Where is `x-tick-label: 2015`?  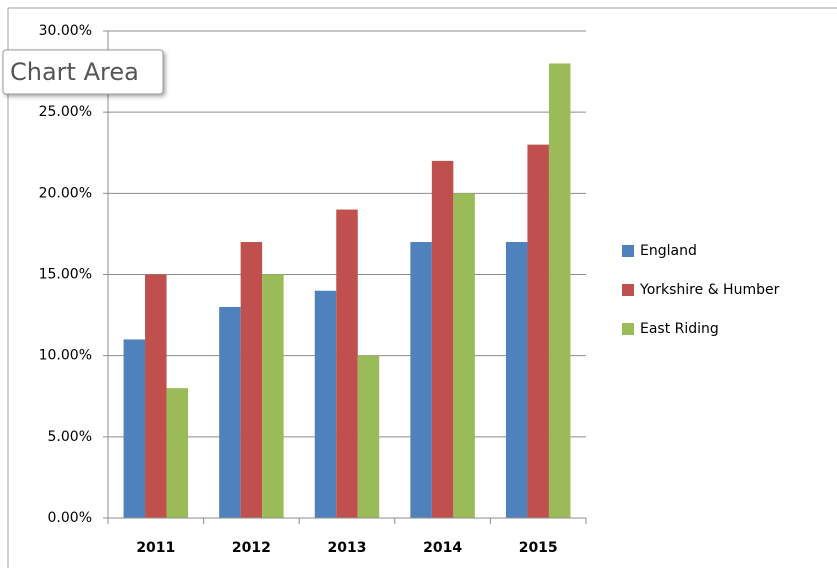 x-tick-label: 2015 is located at coordinates (538, 548).